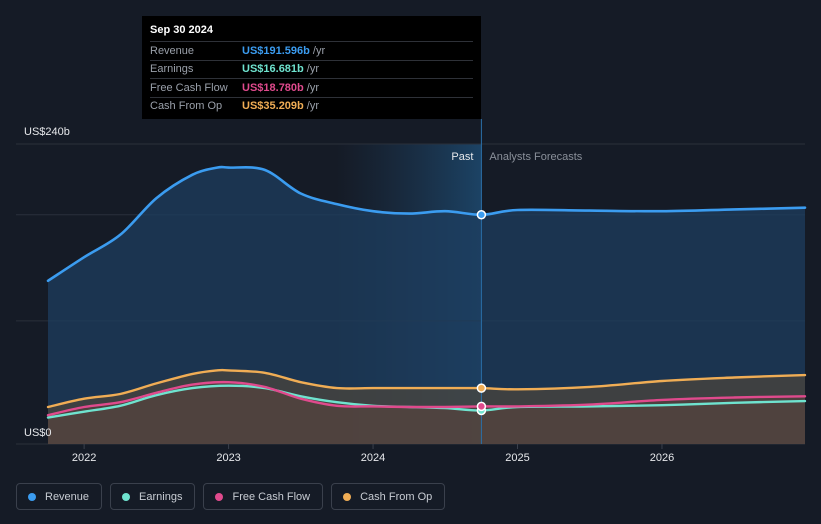 Image resolution: width=821 pixels, height=524 pixels. I want to click on tooltip-date: Sep 30 2024, so click(181, 30).